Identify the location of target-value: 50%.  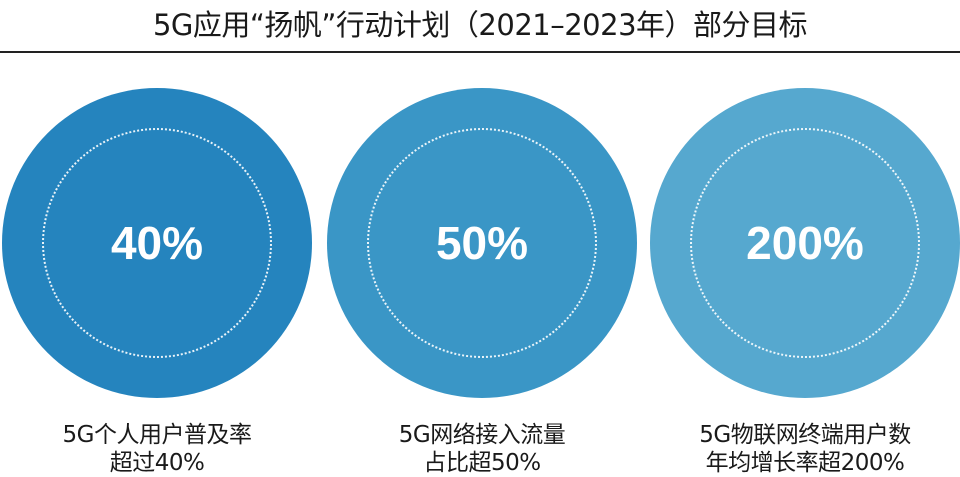
(482, 243).